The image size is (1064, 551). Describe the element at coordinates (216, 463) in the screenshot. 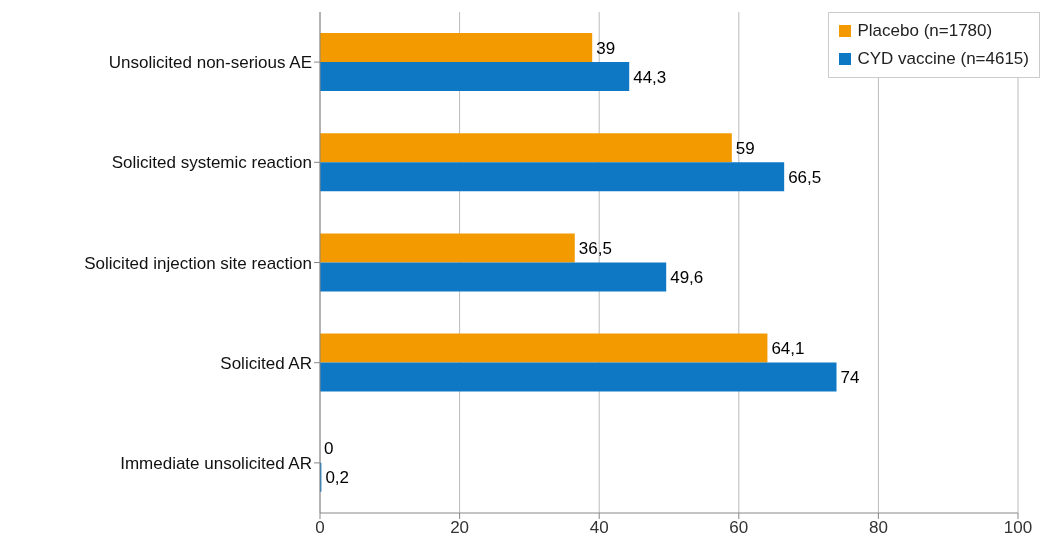

I see `y-tick-label: Immediate unsolicited AR` at that location.